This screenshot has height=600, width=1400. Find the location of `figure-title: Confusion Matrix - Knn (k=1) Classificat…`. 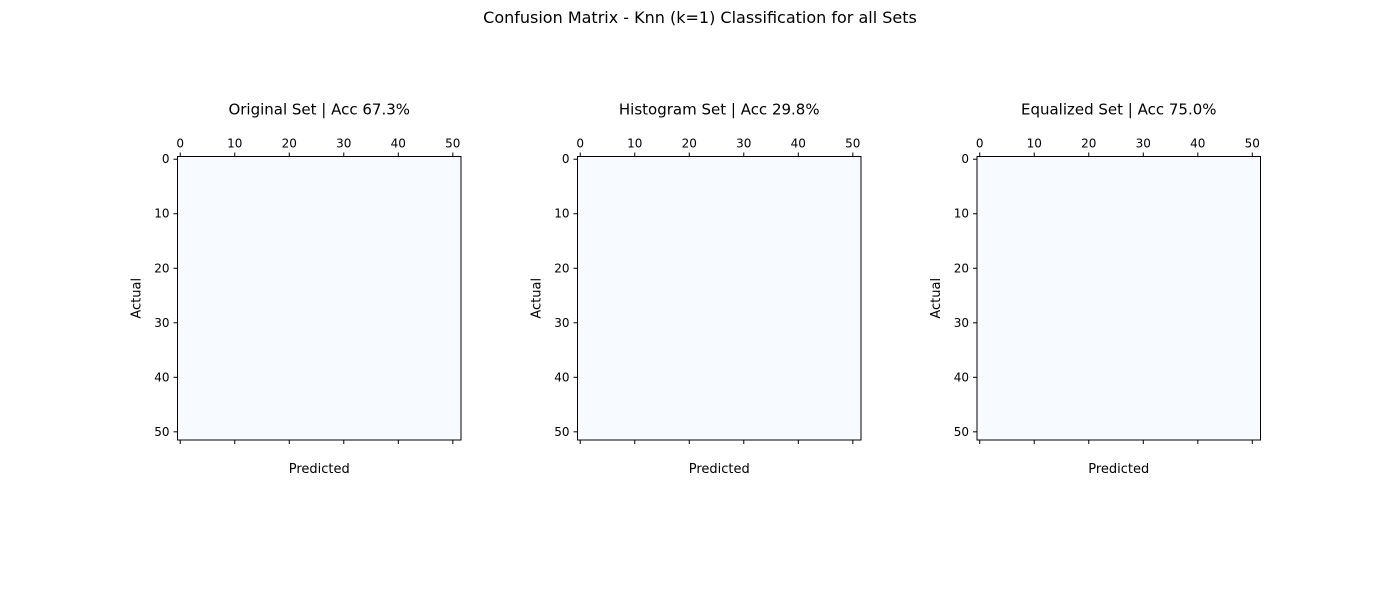

figure-title: Confusion Matrix - Knn (k=1) Classificat… is located at coordinates (700, 17).